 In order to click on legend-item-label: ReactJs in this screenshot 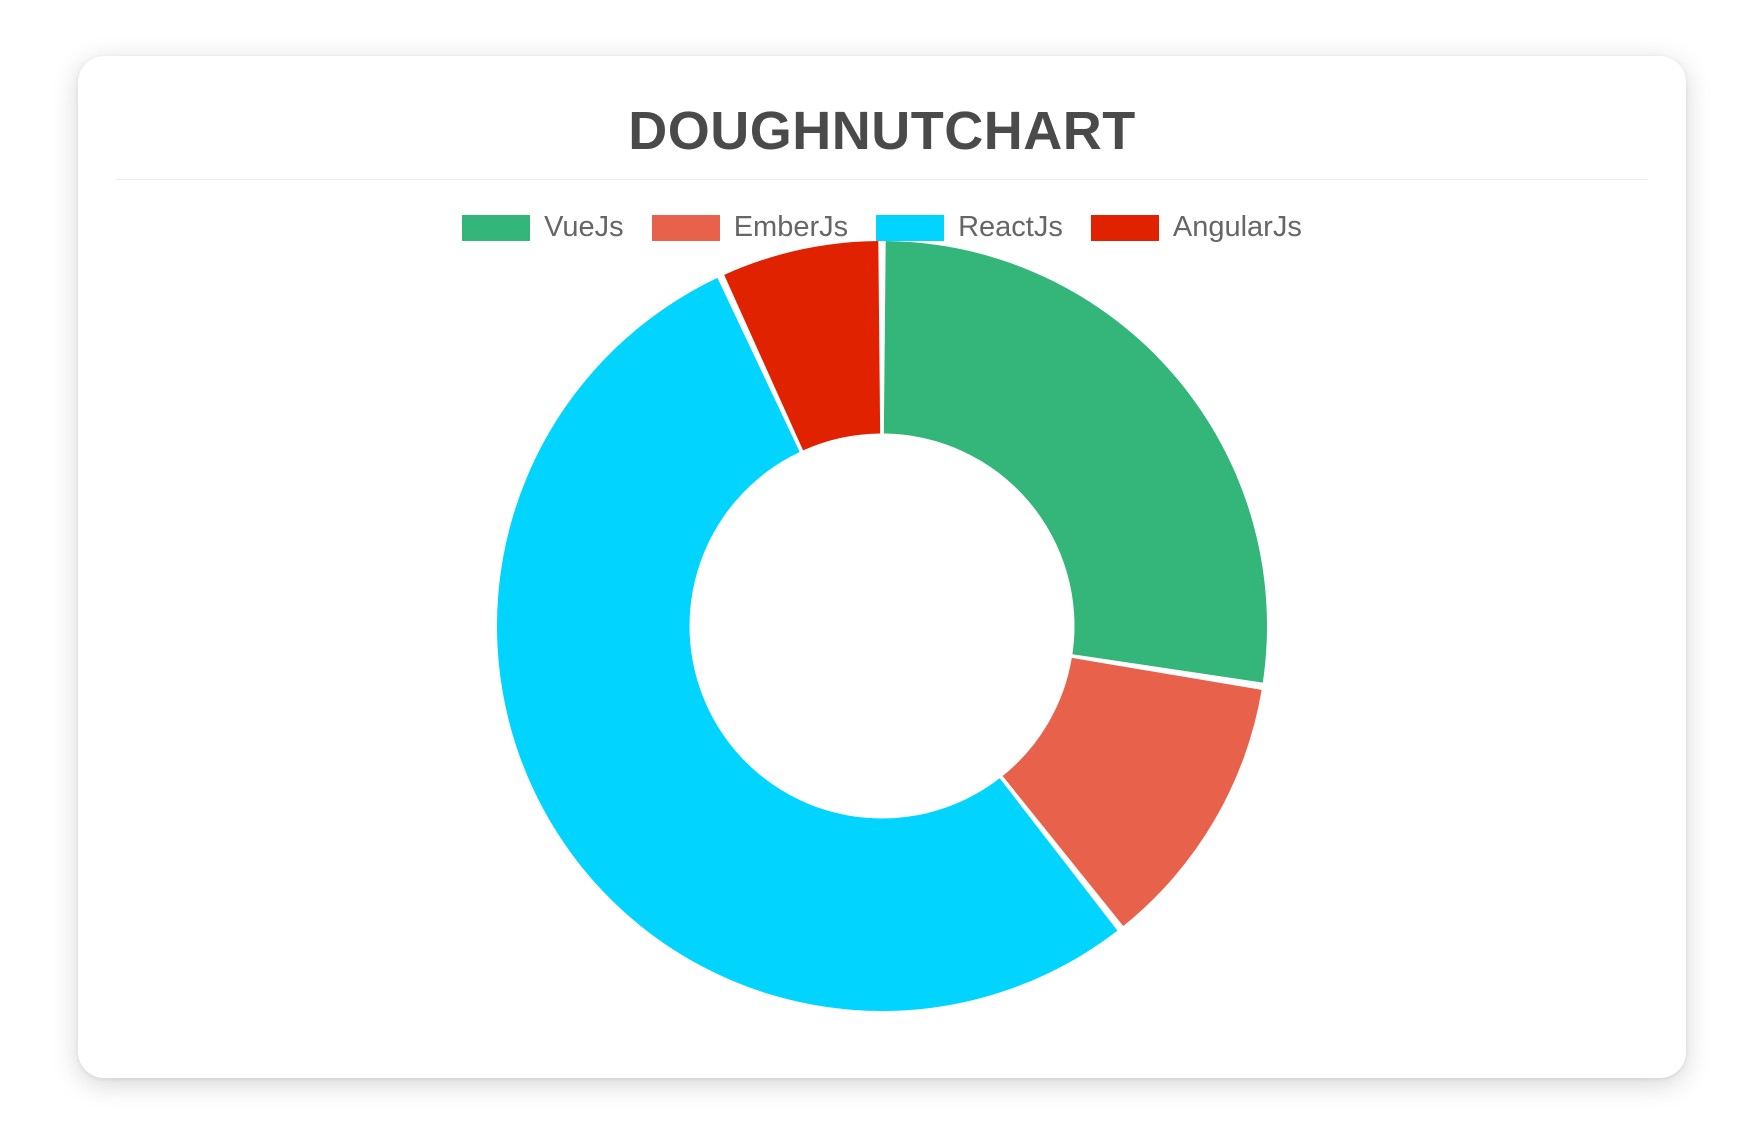, I will do `click(1010, 227)`.